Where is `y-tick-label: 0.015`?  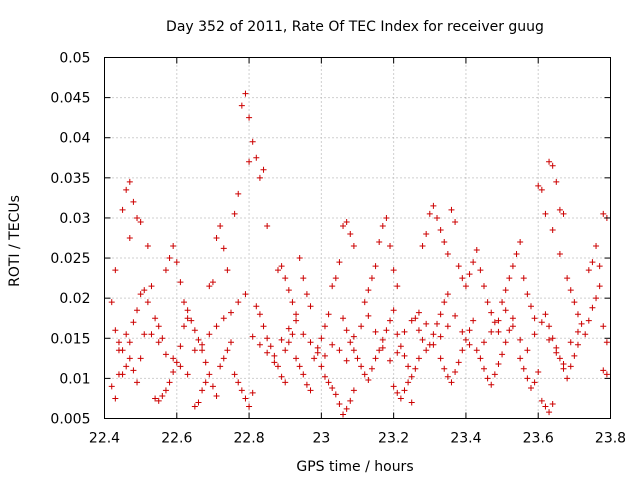
y-tick-label: 0.015 is located at coordinates (70, 339).